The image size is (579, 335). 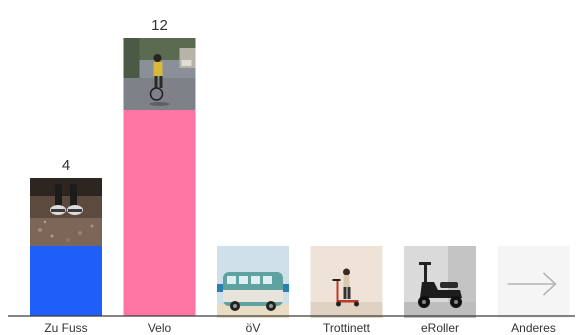 What do you see at coordinates (66, 165) in the screenshot?
I see `data-label-zu-fuss: 4` at bounding box center [66, 165].